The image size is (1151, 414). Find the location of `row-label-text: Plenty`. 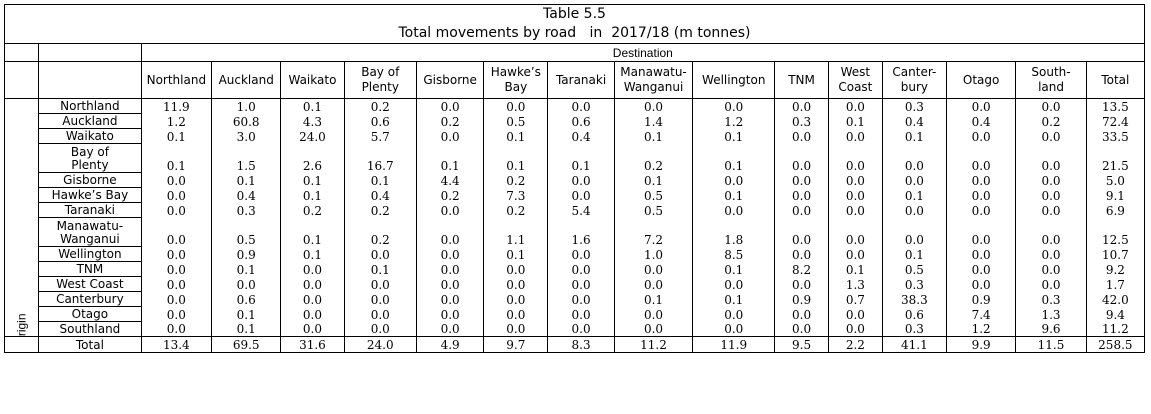

row-label-text: Plenty is located at coordinates (90, 165).